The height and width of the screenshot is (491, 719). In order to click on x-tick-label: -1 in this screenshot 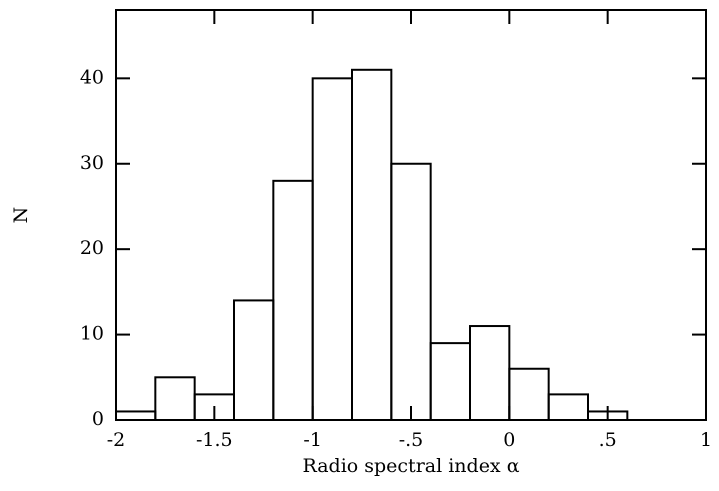, I will do `click(312, 440)`.